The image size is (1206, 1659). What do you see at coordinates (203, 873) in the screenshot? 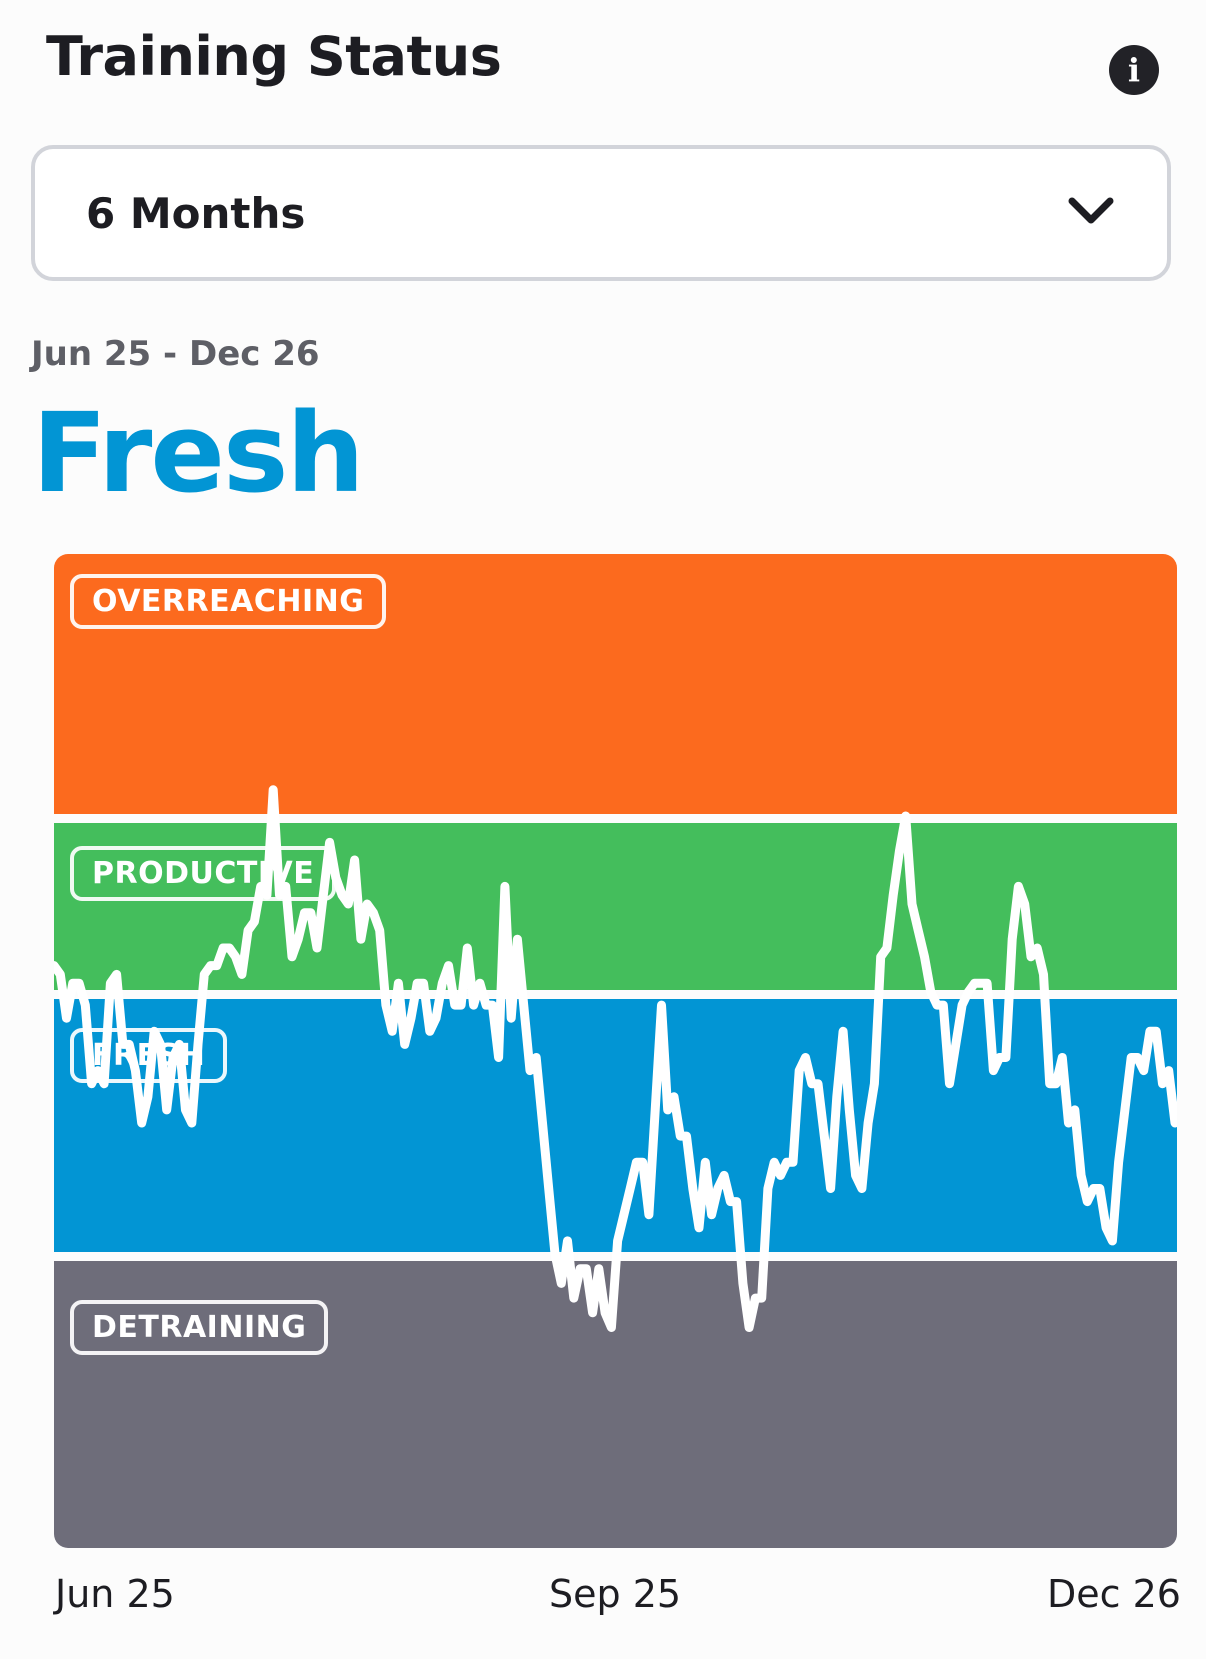
I see `zone-label-productive: PRODUCTIVE` at bounding box center [203, 873].